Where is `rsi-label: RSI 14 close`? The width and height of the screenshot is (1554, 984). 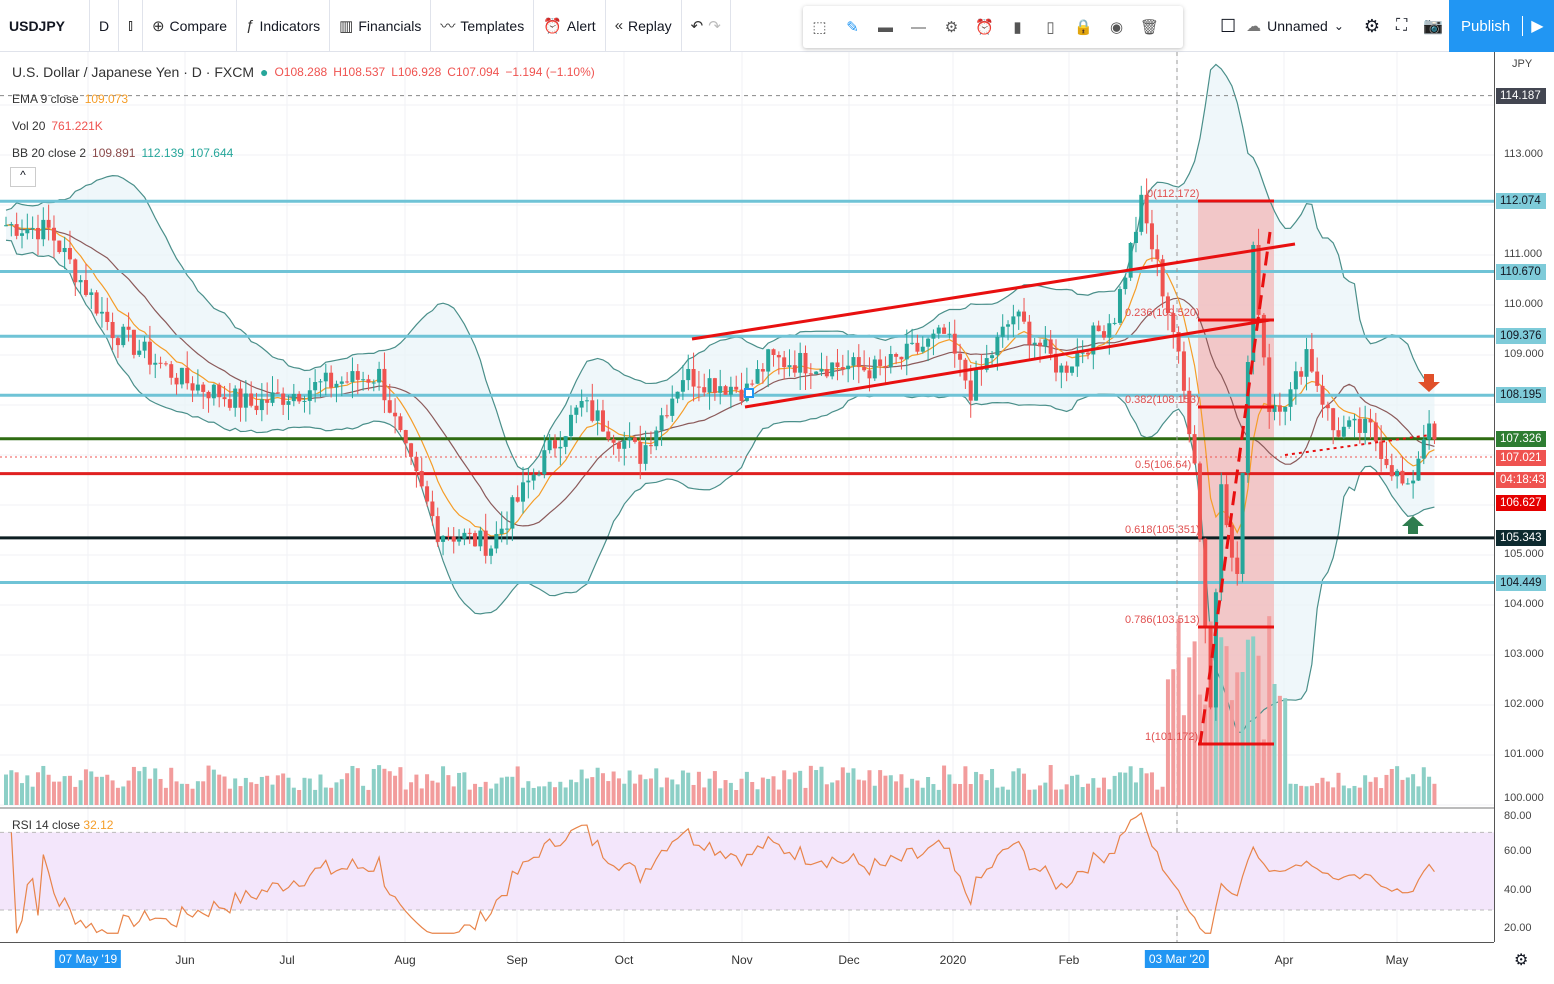 rsi-label: RSI 14 close is located at coordinates (46, 825).